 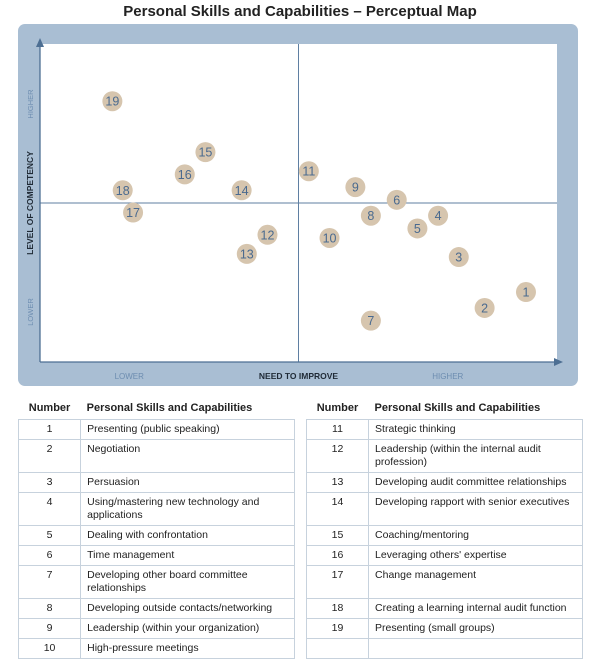 I want to click on data-point-19: 19, so click(x=112, y=101).